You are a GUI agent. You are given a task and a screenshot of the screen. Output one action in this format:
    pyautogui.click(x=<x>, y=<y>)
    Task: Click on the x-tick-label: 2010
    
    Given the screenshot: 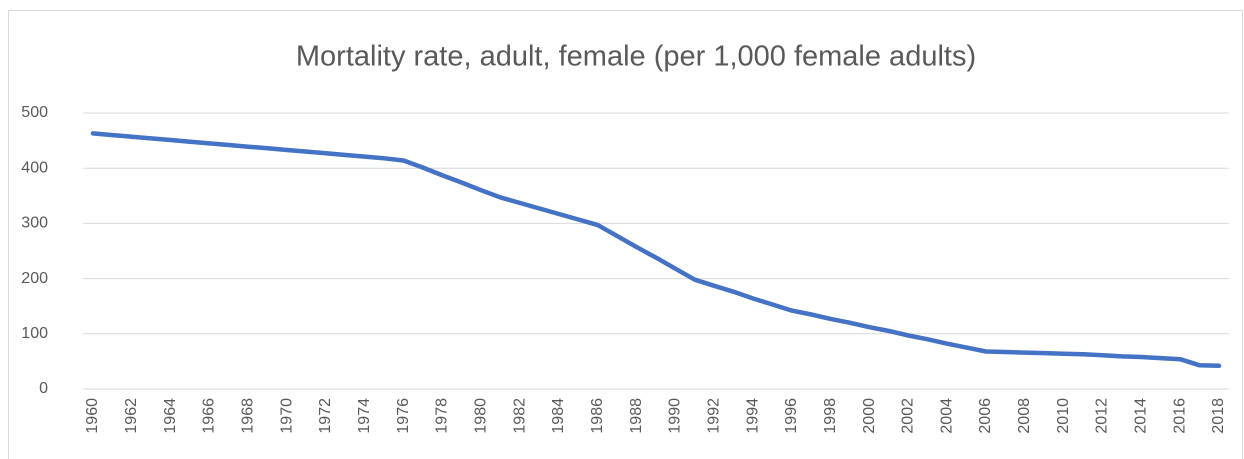 What is the action you would take?
    pyautogui.click(x=1063, y=416)
    